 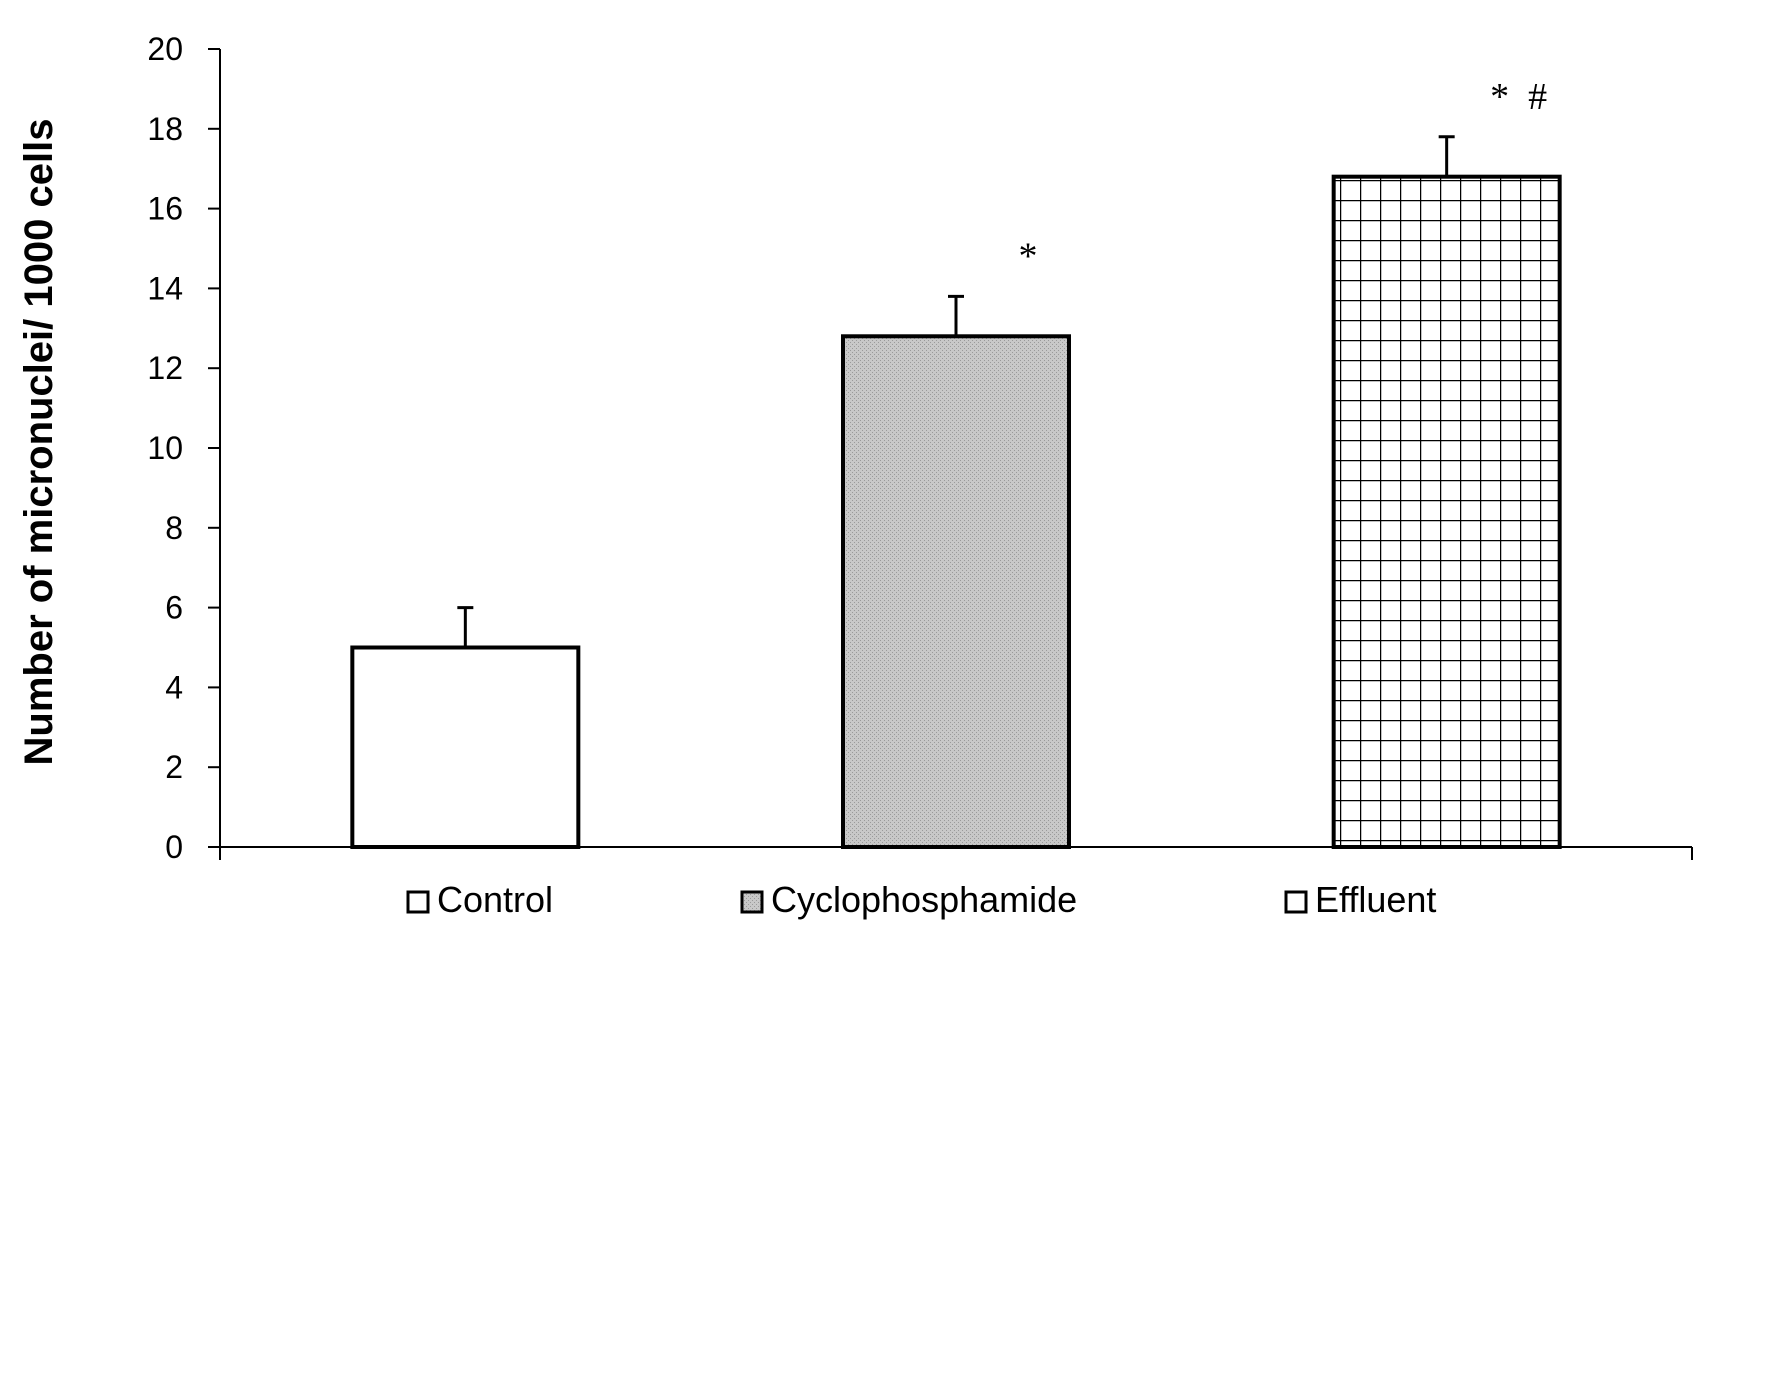 What do you see at coordinates (174, 528) in the screenshot?
I see `y-tick-label: 8` at bounding box center [174, 528].